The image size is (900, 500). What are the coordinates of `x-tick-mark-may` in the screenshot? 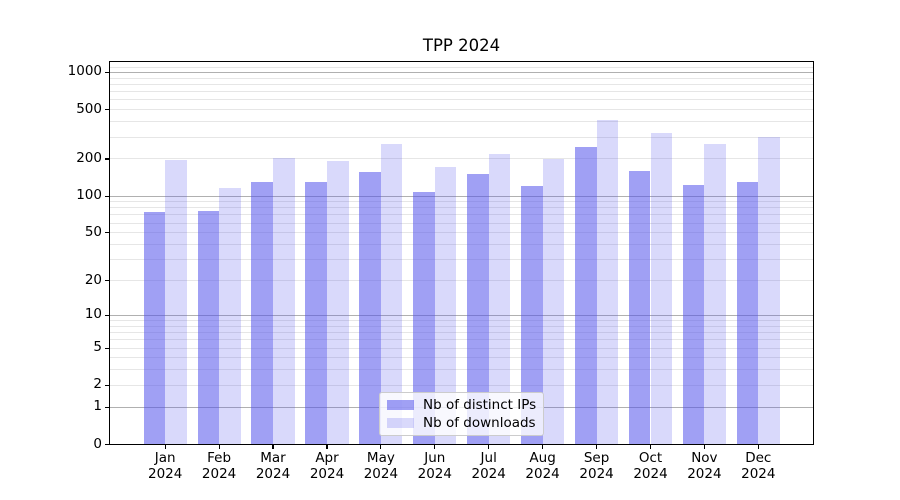 It's located at (381, 447).